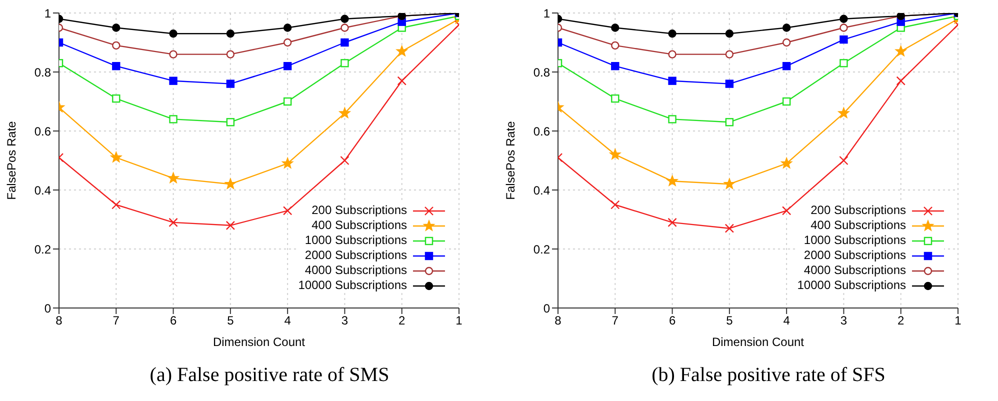 This screenshot has width=998, height=401. I want to click on text: (a) False positive rate of SMS, so click(269, 375).